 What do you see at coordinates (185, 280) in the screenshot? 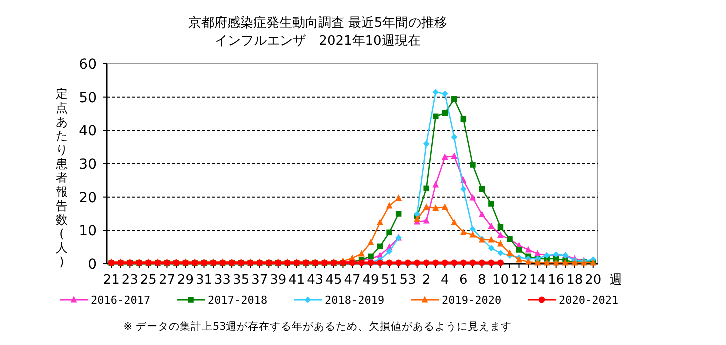
I see `xtick: 29` at bounding box center [185, 280].